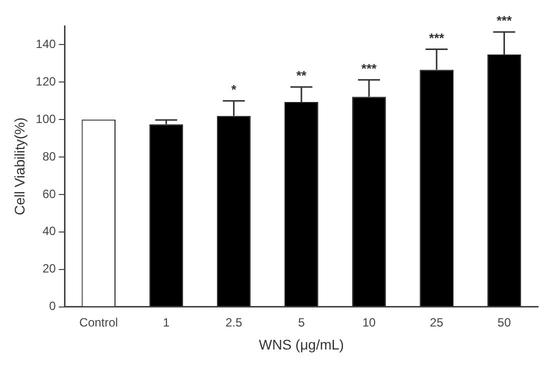  Describe the element at coordinates (166, 322) in the screenshot. I see `x-tick-label: 1` at that location.